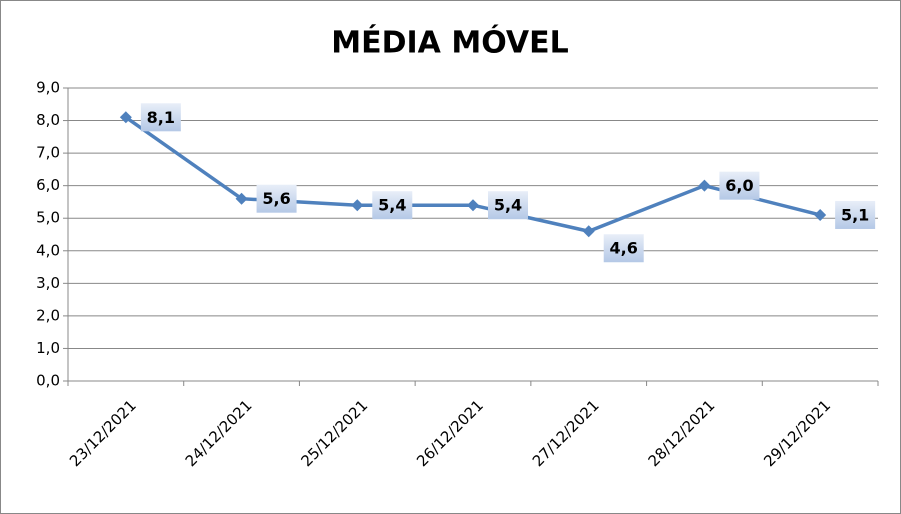 The width and height of the screenshot is (901, 514). I want to click on y-tick-label: 8,0, so click(48, 120).